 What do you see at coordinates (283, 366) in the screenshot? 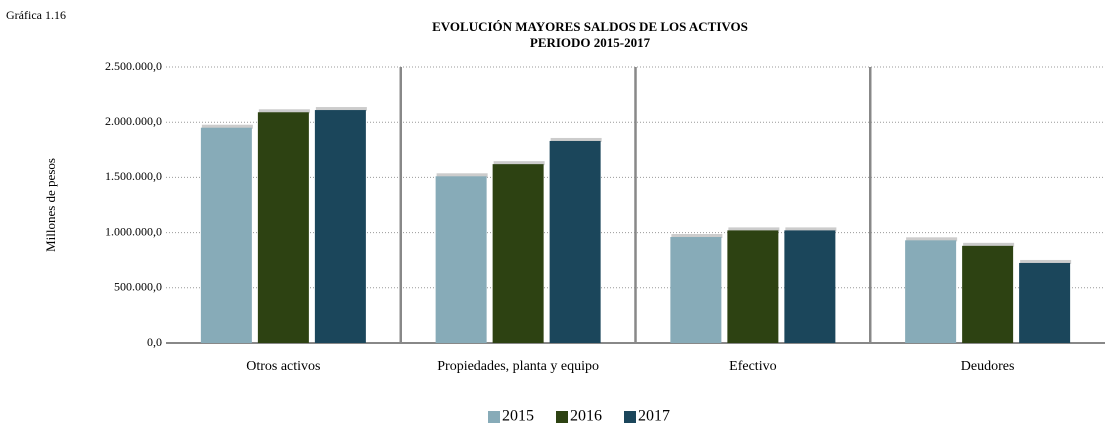
I see `x-tick-label: Otros activos` at bounding box center [283, 366].